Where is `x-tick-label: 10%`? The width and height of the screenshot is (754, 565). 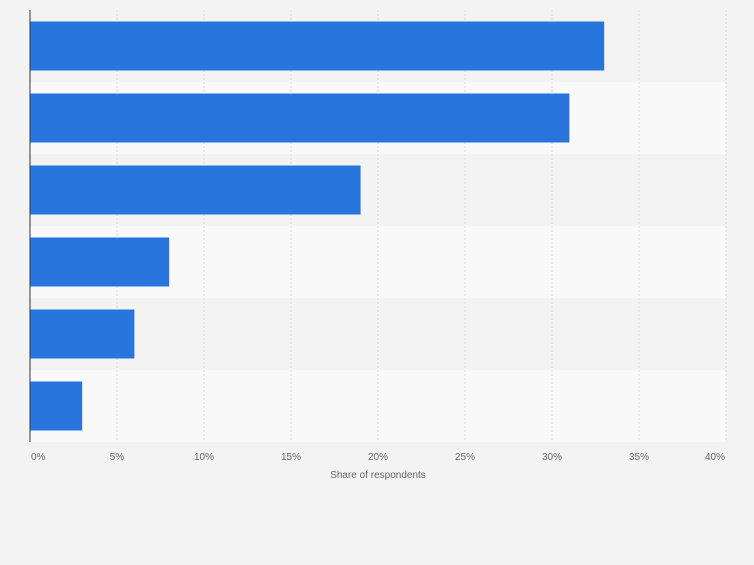
x-tick-label: 10% is located at coordinates (204, 457).